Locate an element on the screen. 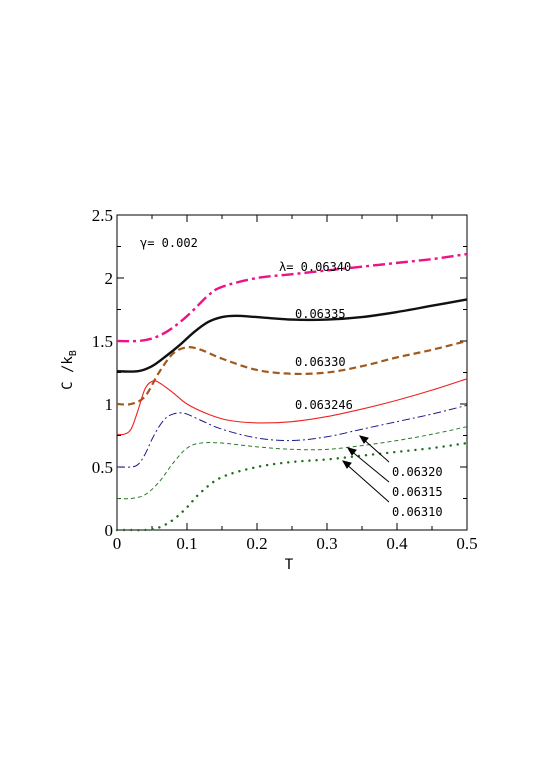 This screenshot has height=771, width=545. y-tick-label: 2 is located at coordinates (109, 278).